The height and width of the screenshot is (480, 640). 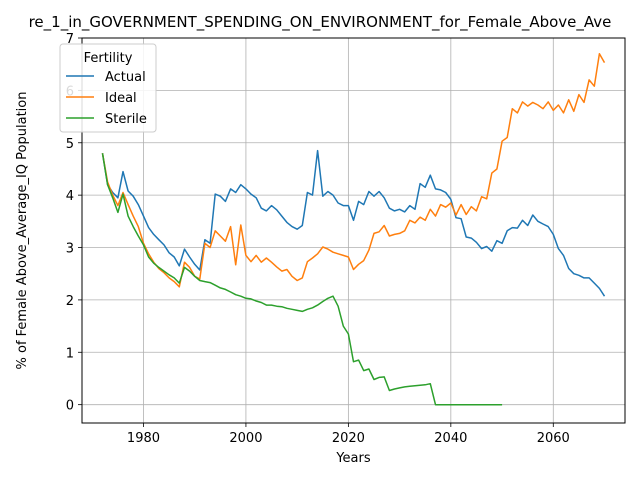 I want to click on y-tick-label: 0, so click(x=70, y=406).